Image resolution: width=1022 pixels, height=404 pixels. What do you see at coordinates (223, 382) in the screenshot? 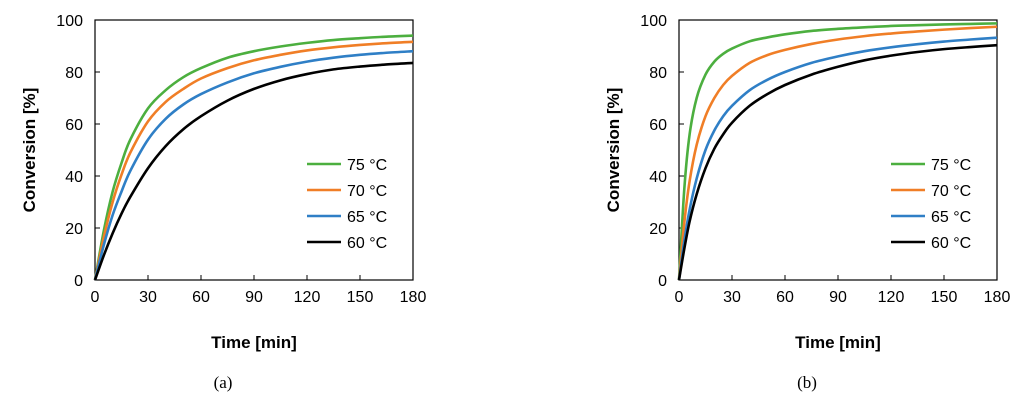
I see `panel-caption: (a)` at bounding box center [223, 382].